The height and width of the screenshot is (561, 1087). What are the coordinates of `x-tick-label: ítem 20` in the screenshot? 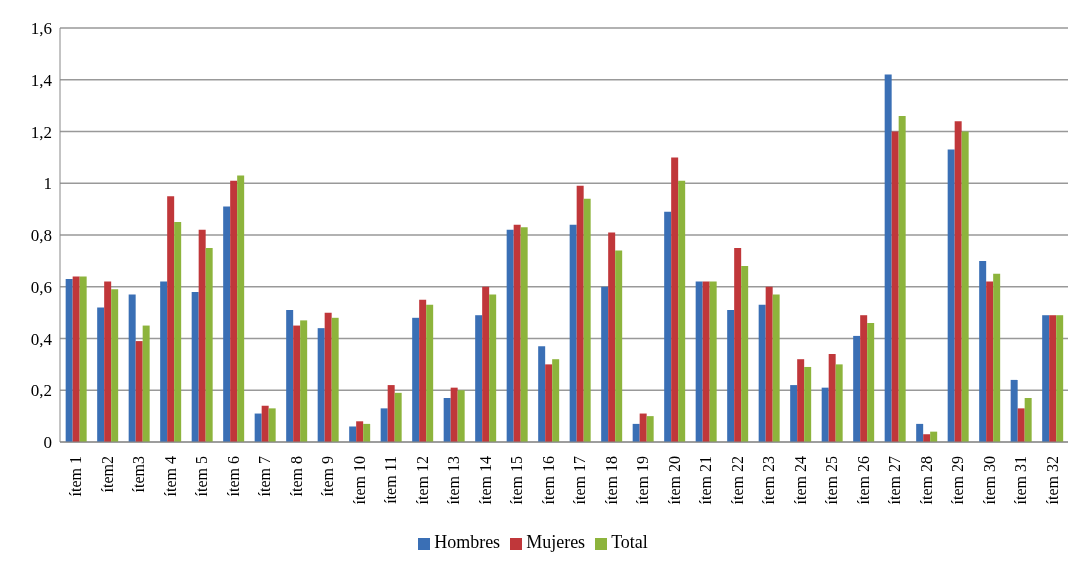 It's located at (674, 480).